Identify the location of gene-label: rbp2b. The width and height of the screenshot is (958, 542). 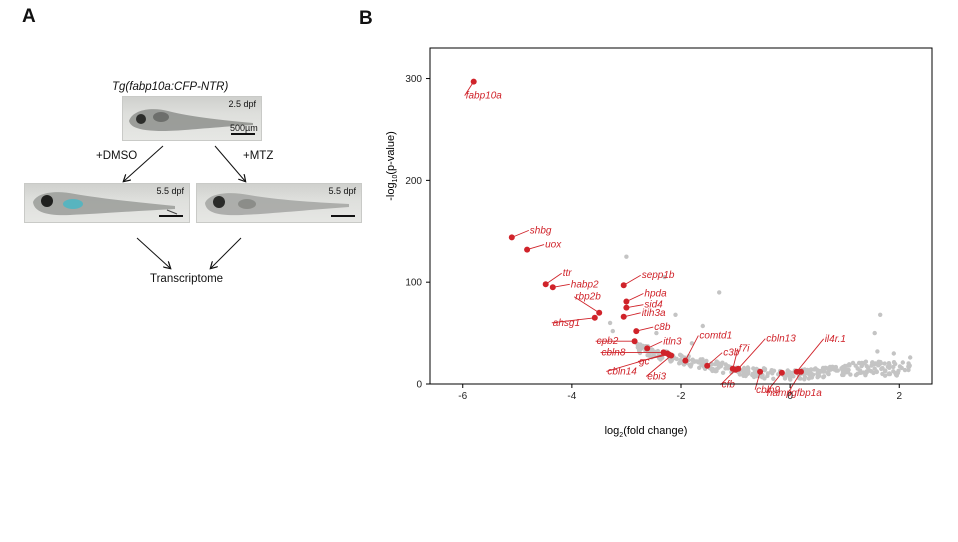
(588, 297).